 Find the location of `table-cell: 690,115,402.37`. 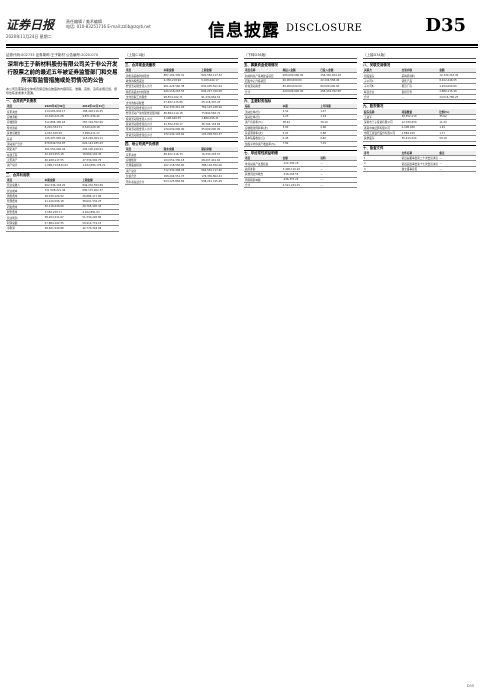

table-cell: 690,115,402.37 is located at coordinates (100, 190).